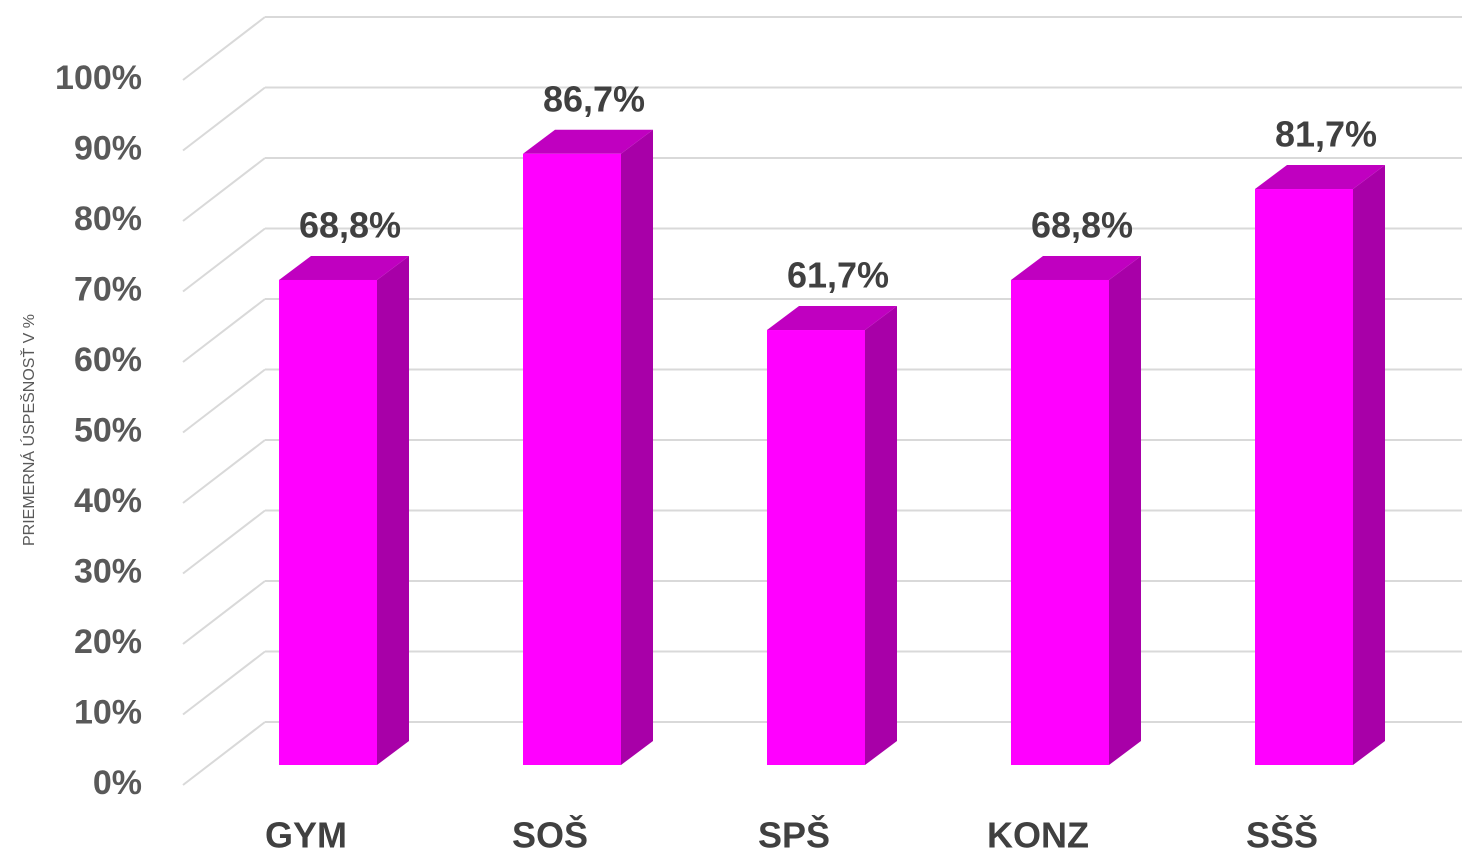  What do you see at coordinates (838, 275) in the screenshot?
I see `value-label: 61,7%` at bounding box center [838, 275].